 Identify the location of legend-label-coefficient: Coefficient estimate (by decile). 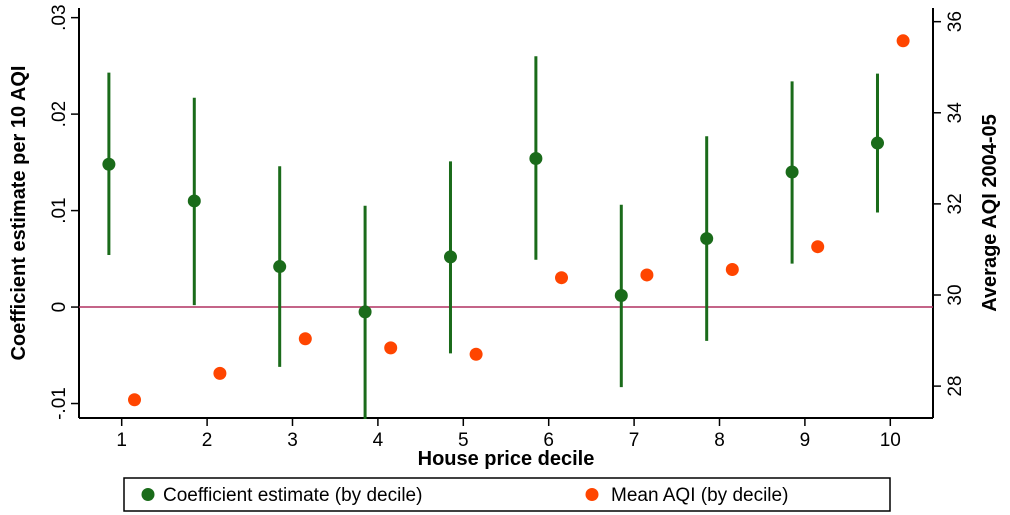
(292, 495).